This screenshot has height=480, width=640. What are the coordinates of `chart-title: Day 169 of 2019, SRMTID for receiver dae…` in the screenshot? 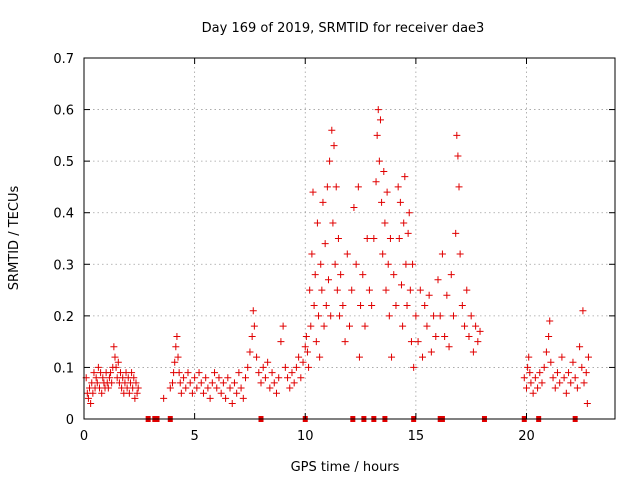 It's located at (343, 28).